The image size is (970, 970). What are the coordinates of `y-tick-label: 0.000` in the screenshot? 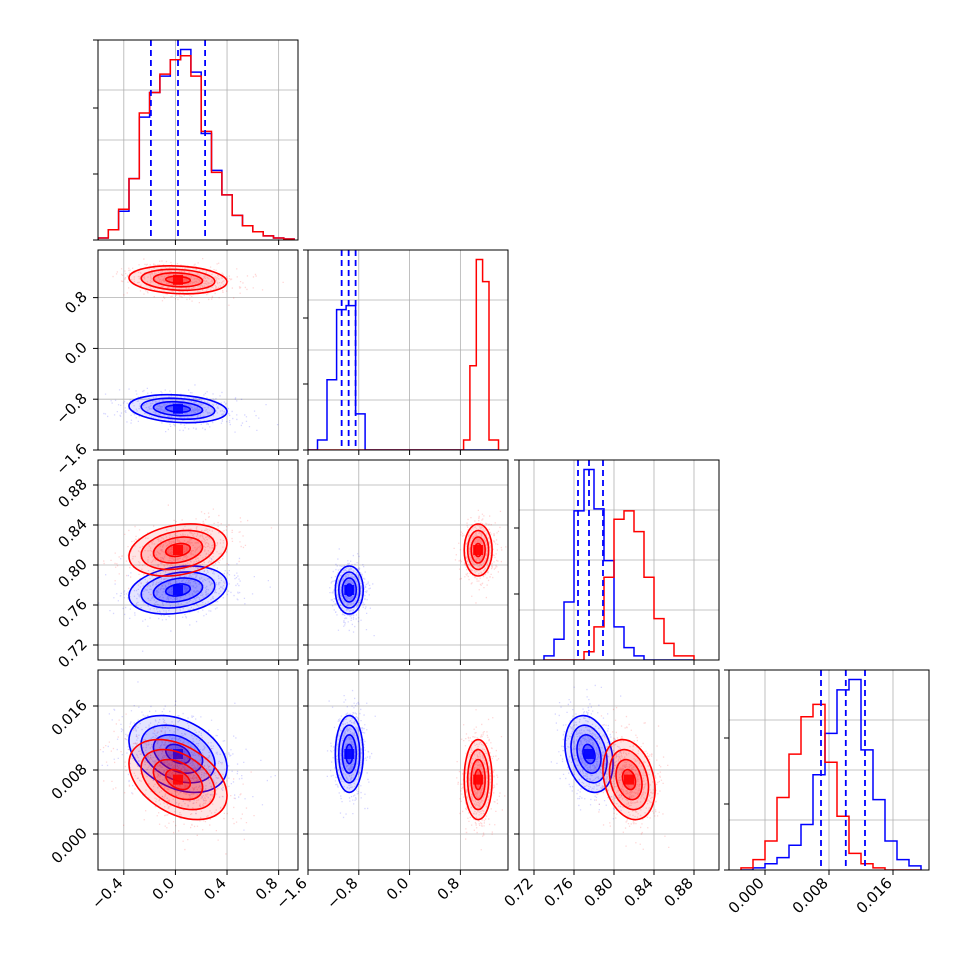 It's located at (69, 845).